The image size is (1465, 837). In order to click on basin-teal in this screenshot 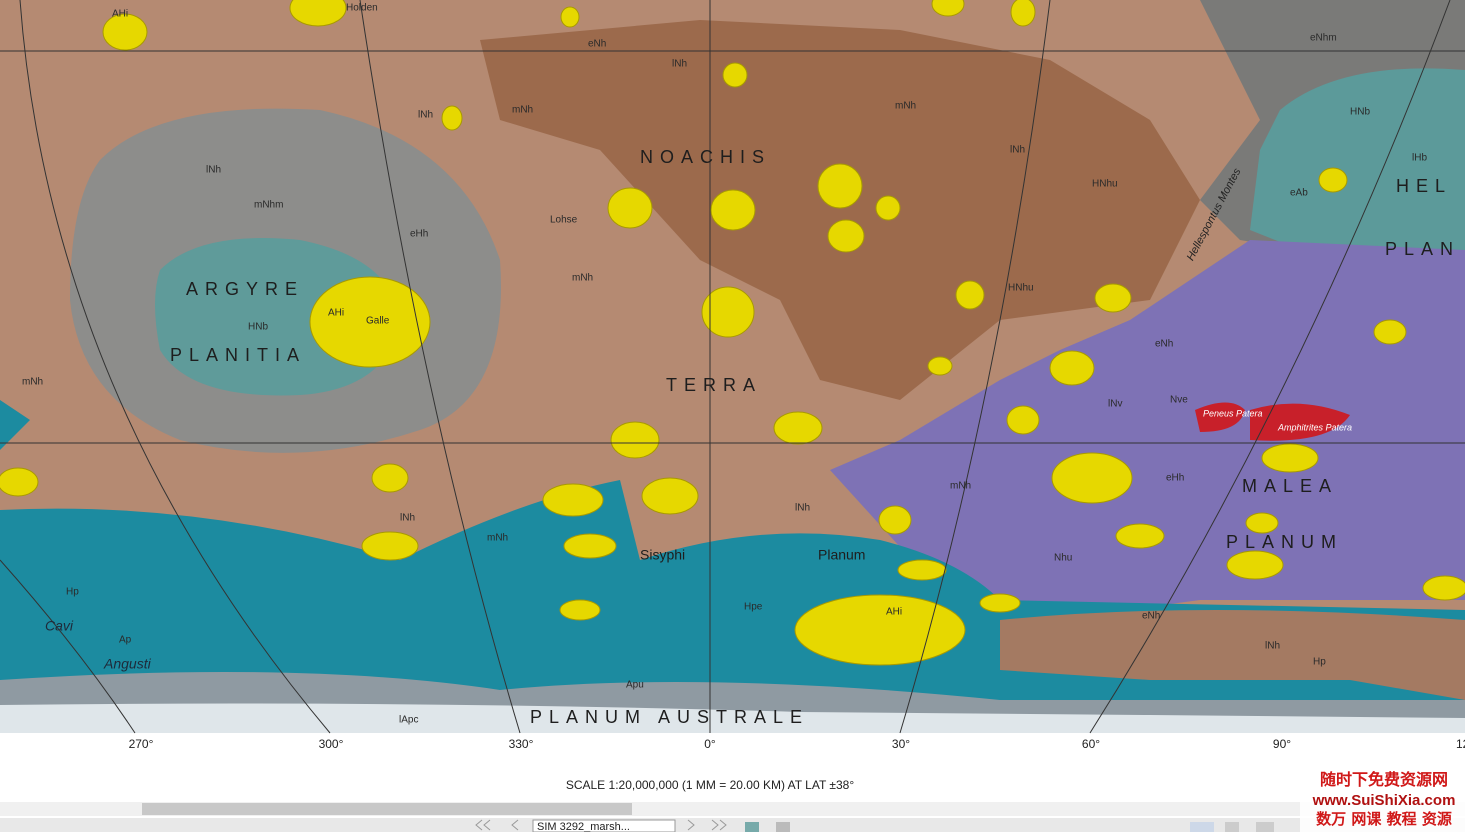, I will do `click(1357, 184)`.